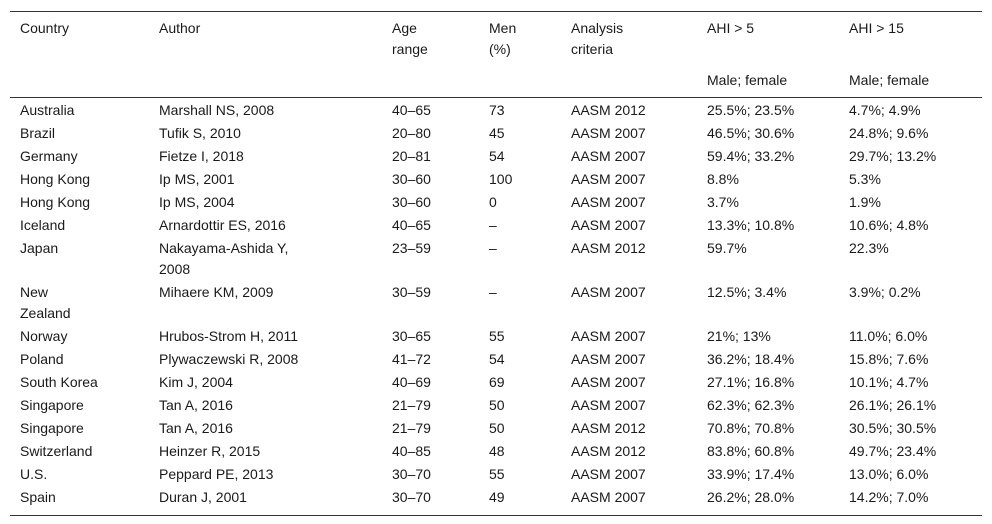 Image resolution: width=992 pixels, height=524 pixels. What do you see at coordinates (229, 335) in the screenshot?
I see `cell-text: Hrubos-Strom H, 2011` at bounding box center [229, 335].